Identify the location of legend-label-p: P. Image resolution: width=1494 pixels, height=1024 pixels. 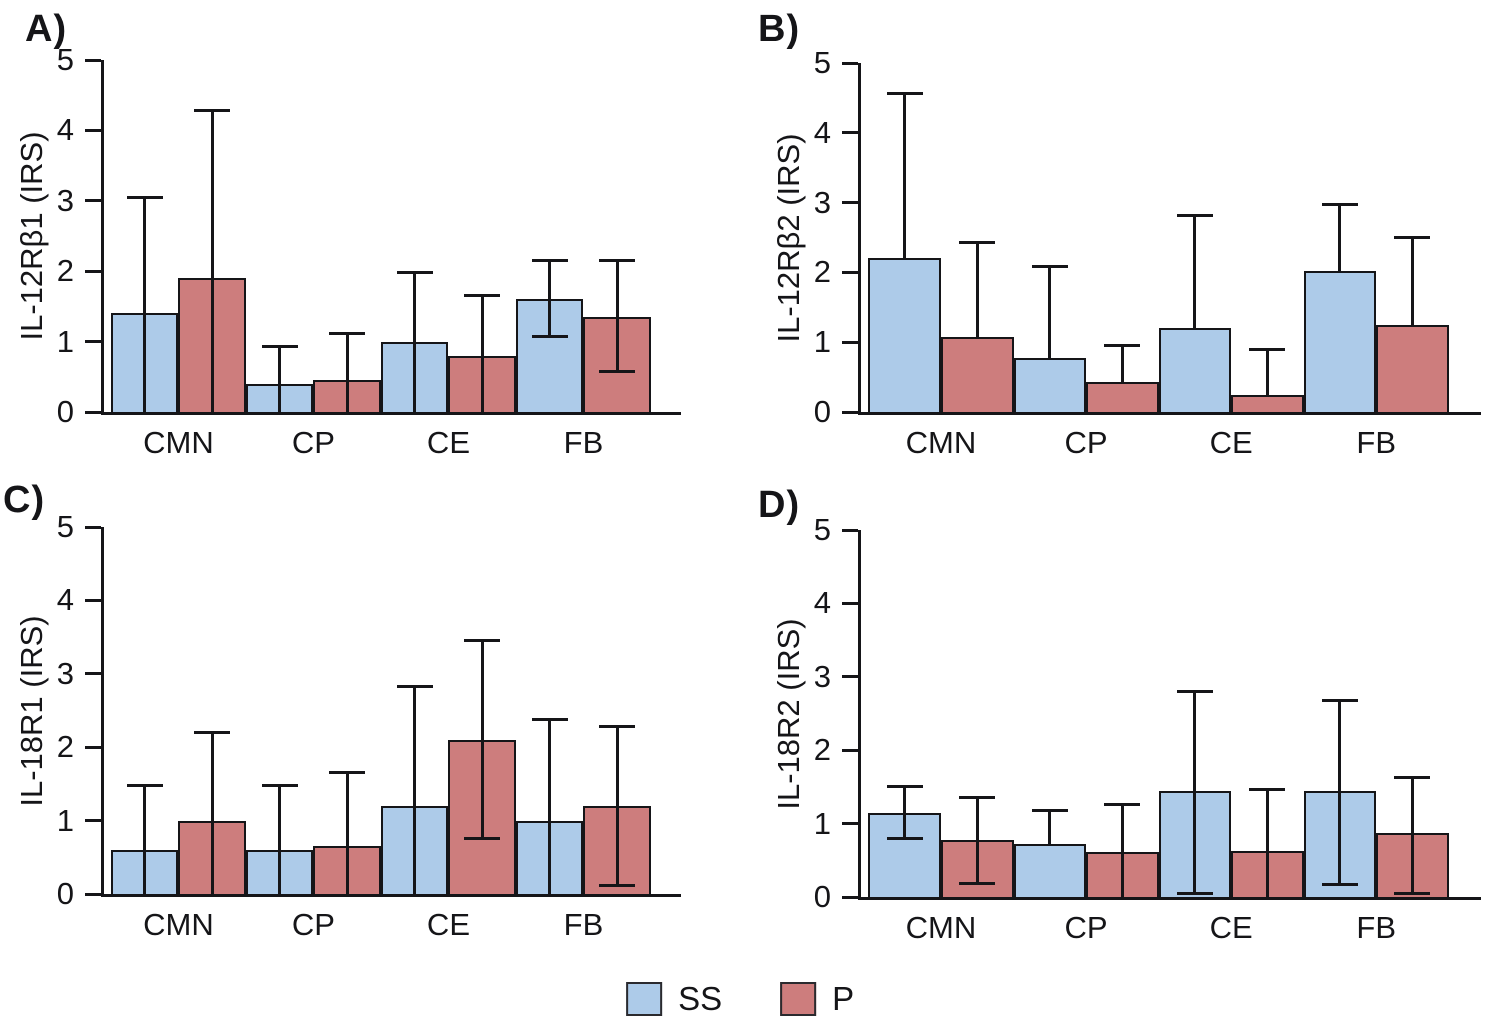
(843, 998).